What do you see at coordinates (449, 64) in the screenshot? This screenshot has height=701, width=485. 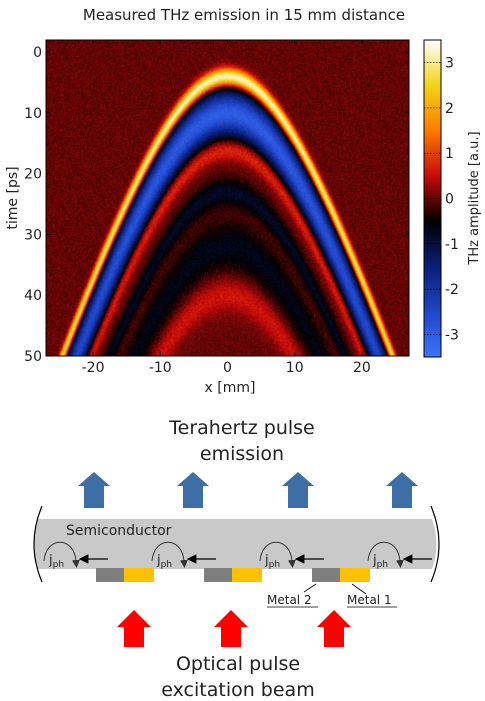 I see `colorbar-tick-label: 3` at bounding box center [449, 64].